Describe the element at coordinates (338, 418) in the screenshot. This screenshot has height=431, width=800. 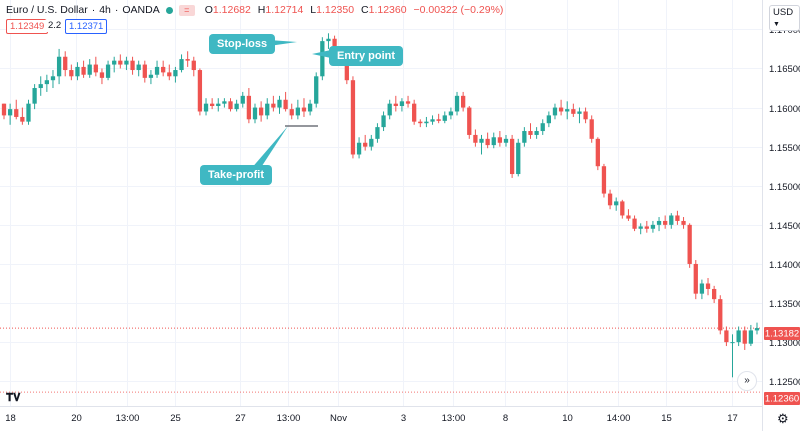
I see `time-tick-label: Nov` at that location.